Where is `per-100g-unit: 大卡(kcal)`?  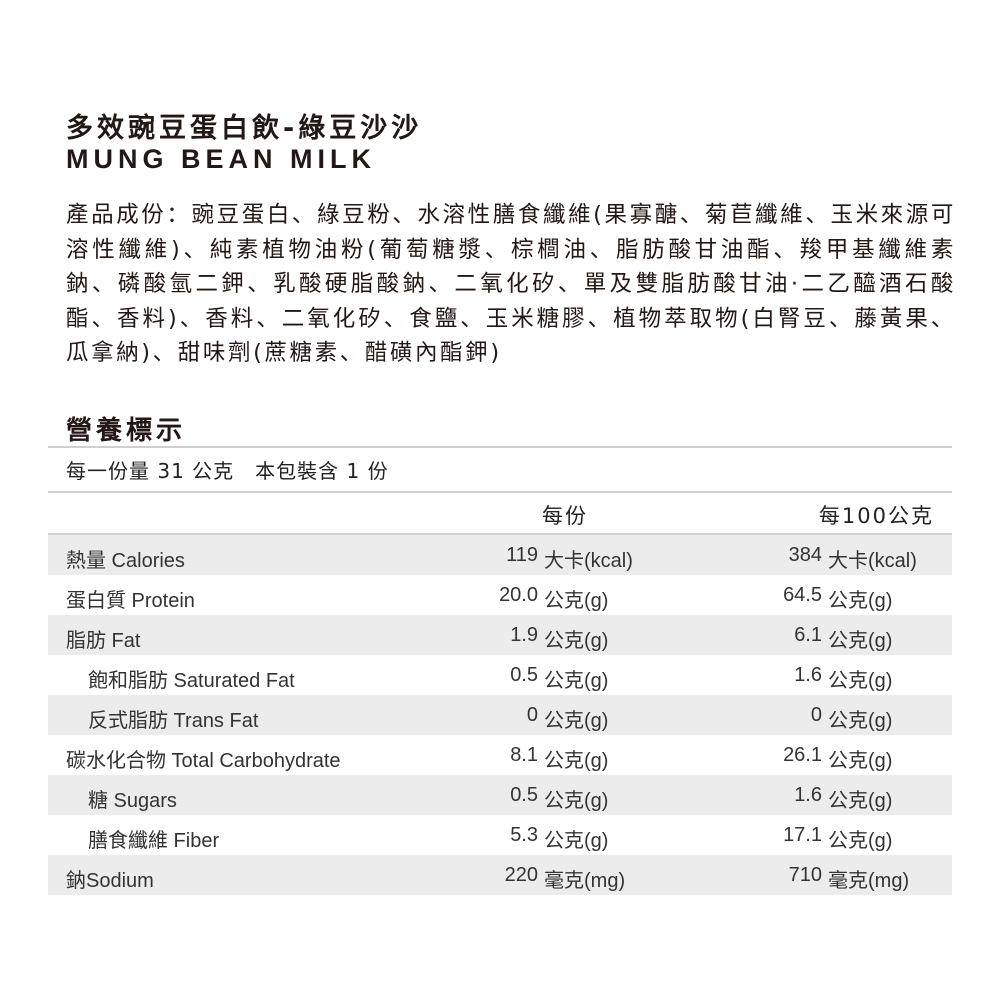 per-100g-unit: 大卡(kcal) is located at coordinates (872, 561).